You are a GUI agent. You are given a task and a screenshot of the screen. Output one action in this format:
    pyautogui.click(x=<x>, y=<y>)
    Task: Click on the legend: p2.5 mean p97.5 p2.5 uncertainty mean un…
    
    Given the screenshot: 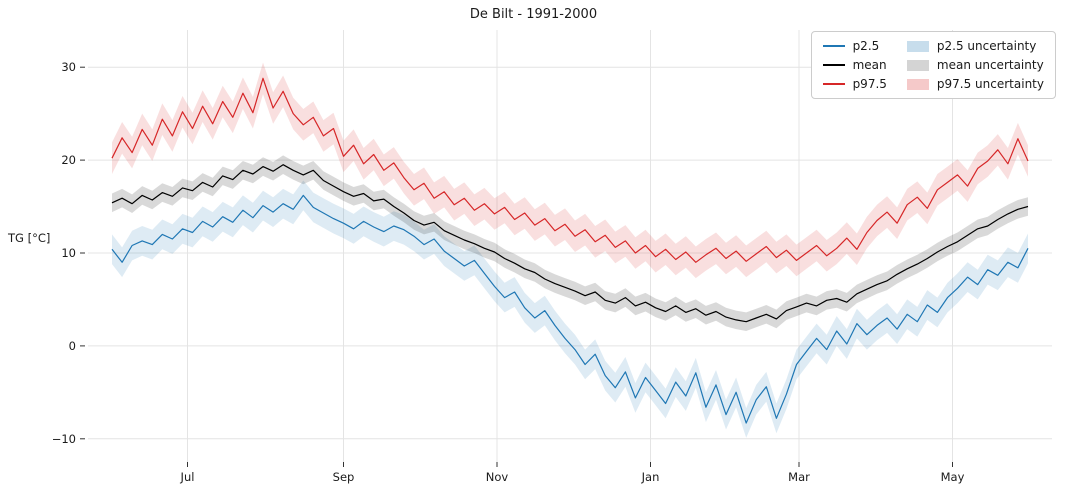 What is the action you would take?
    pyautogui.click(x=933, y=65)
    